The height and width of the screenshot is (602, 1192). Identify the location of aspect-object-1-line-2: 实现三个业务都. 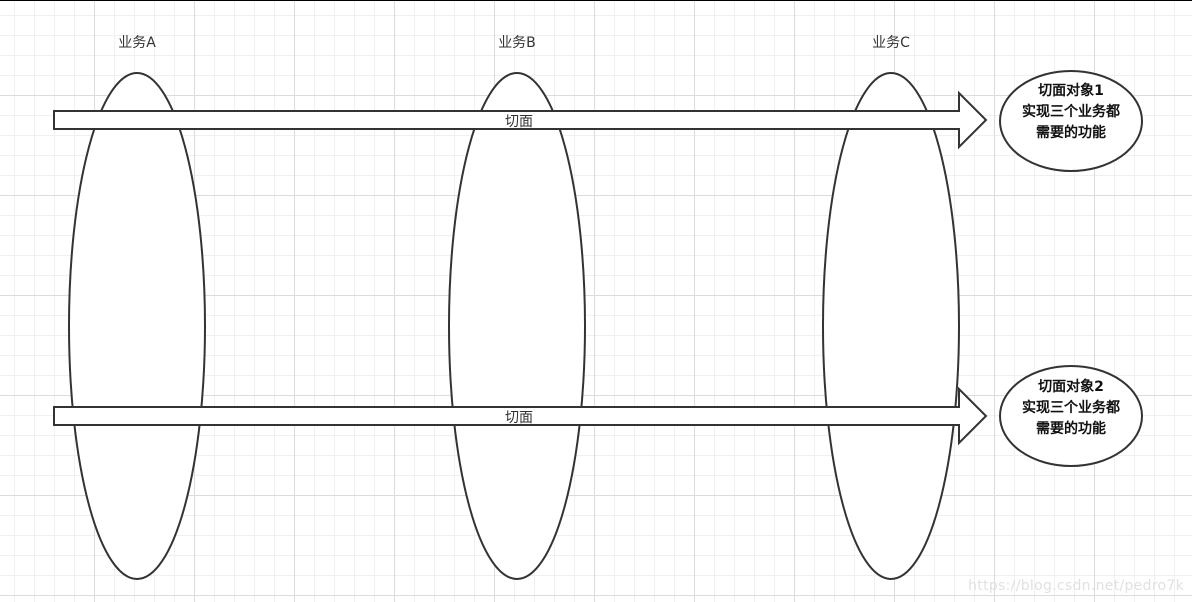
(1071, 111).